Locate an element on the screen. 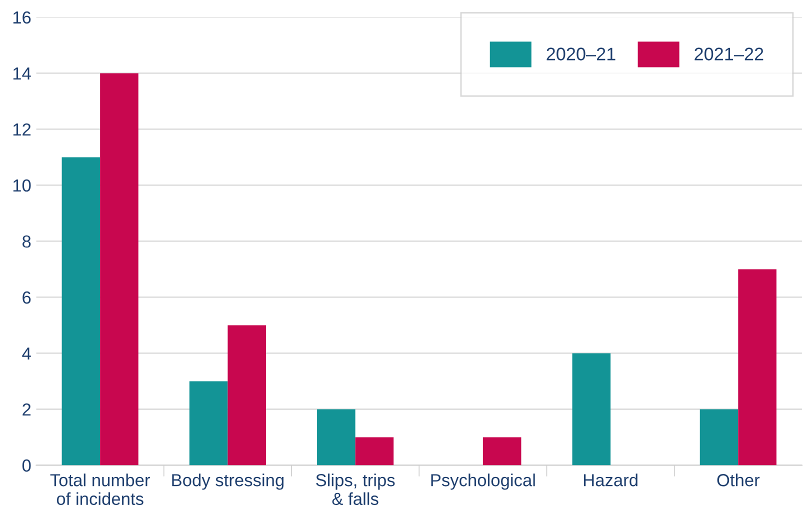  y-tick-label: 12 is located at coordinates (22, 129).